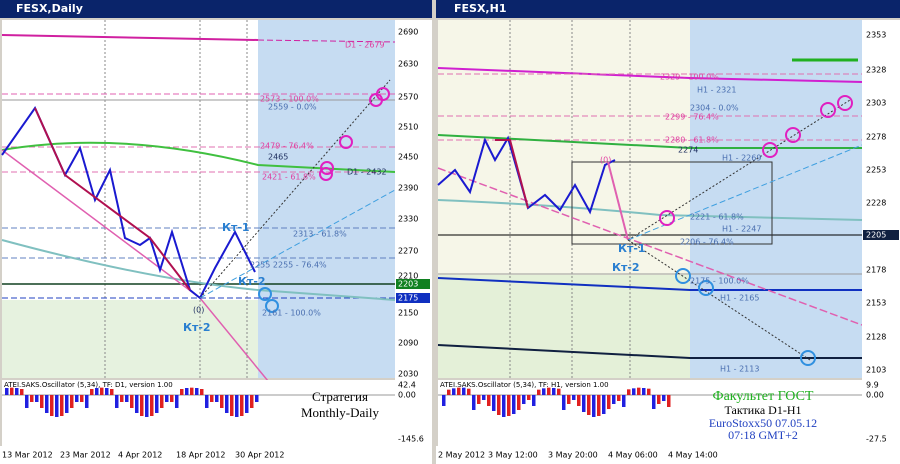 This screenshot has width=900, height=464. I want to click on time-label: 23 Mar 2012, so click(85, 455).